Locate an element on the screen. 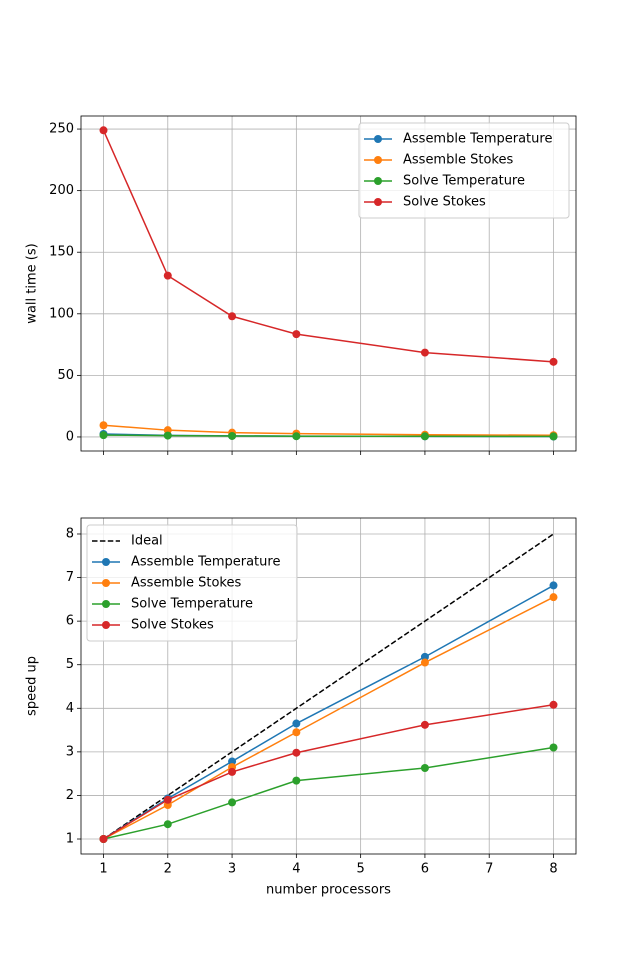 Image resolution: width=640 pixels, height=960 pixels. x-tick-label: 8 is located at coordinates (553, 869).